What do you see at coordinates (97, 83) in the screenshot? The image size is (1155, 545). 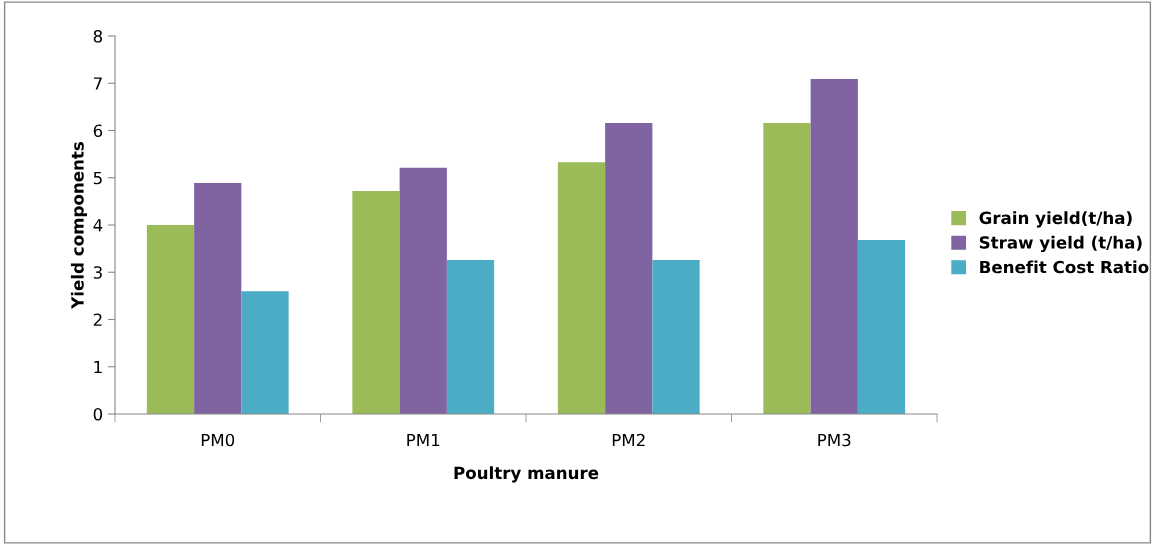 I see `y-tick-label: 7` at bounding box center [97, 83].